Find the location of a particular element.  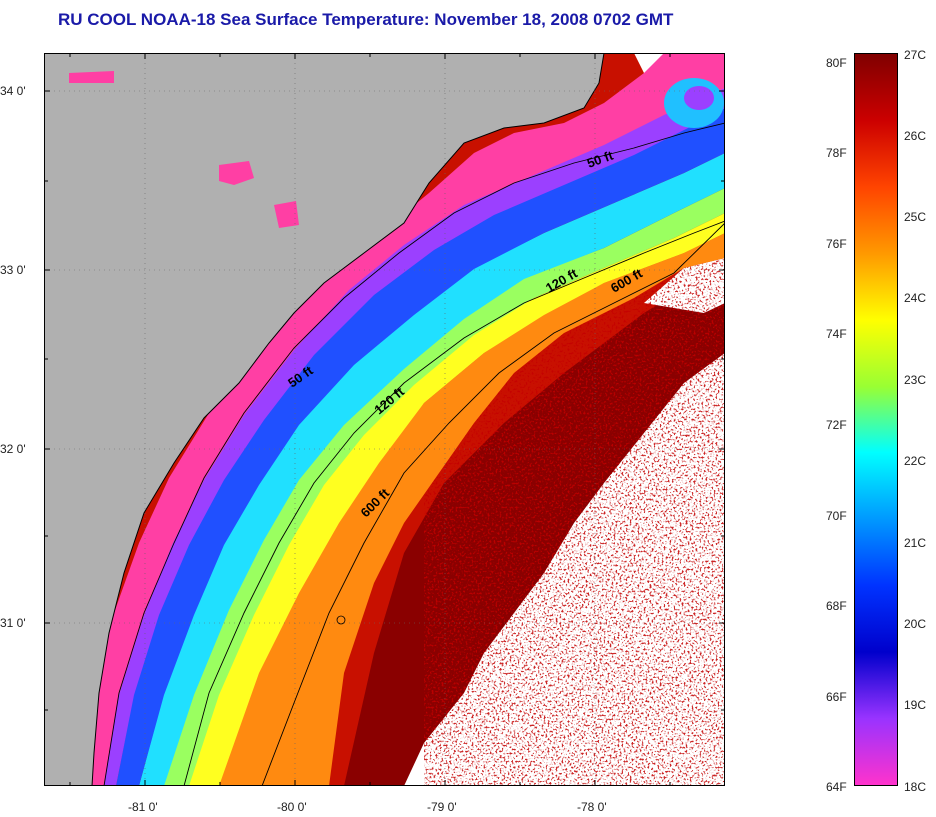

colorbar-f-label-66: 66F is located at coordinates (836, 697).